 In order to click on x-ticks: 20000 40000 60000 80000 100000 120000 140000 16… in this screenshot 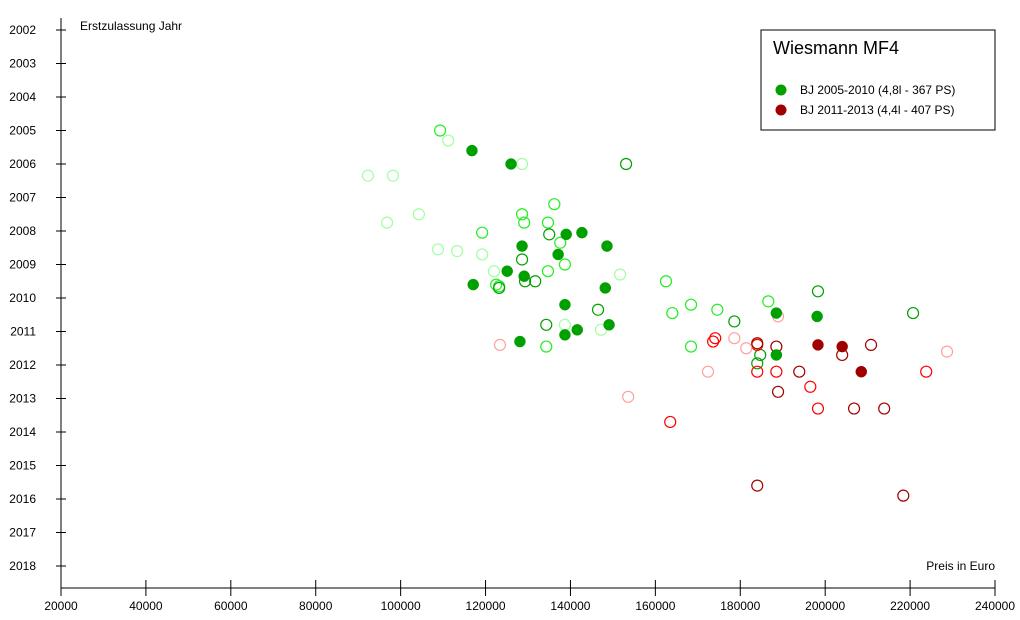, I will do `click(529, 596)`.